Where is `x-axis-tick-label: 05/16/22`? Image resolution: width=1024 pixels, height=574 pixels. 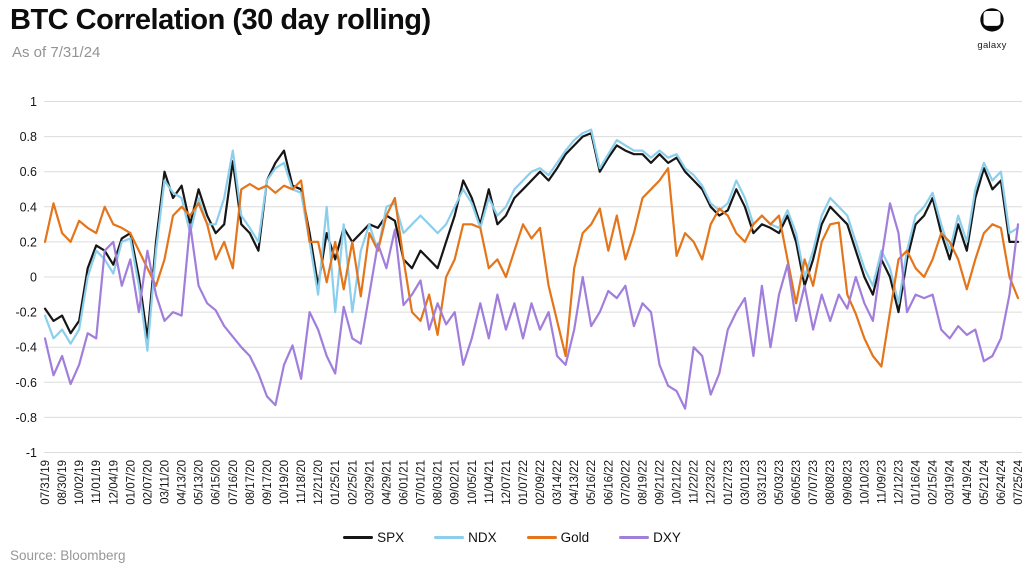
x-axis-tick-label: 05/16/22 is located at coordinates (592, 482).